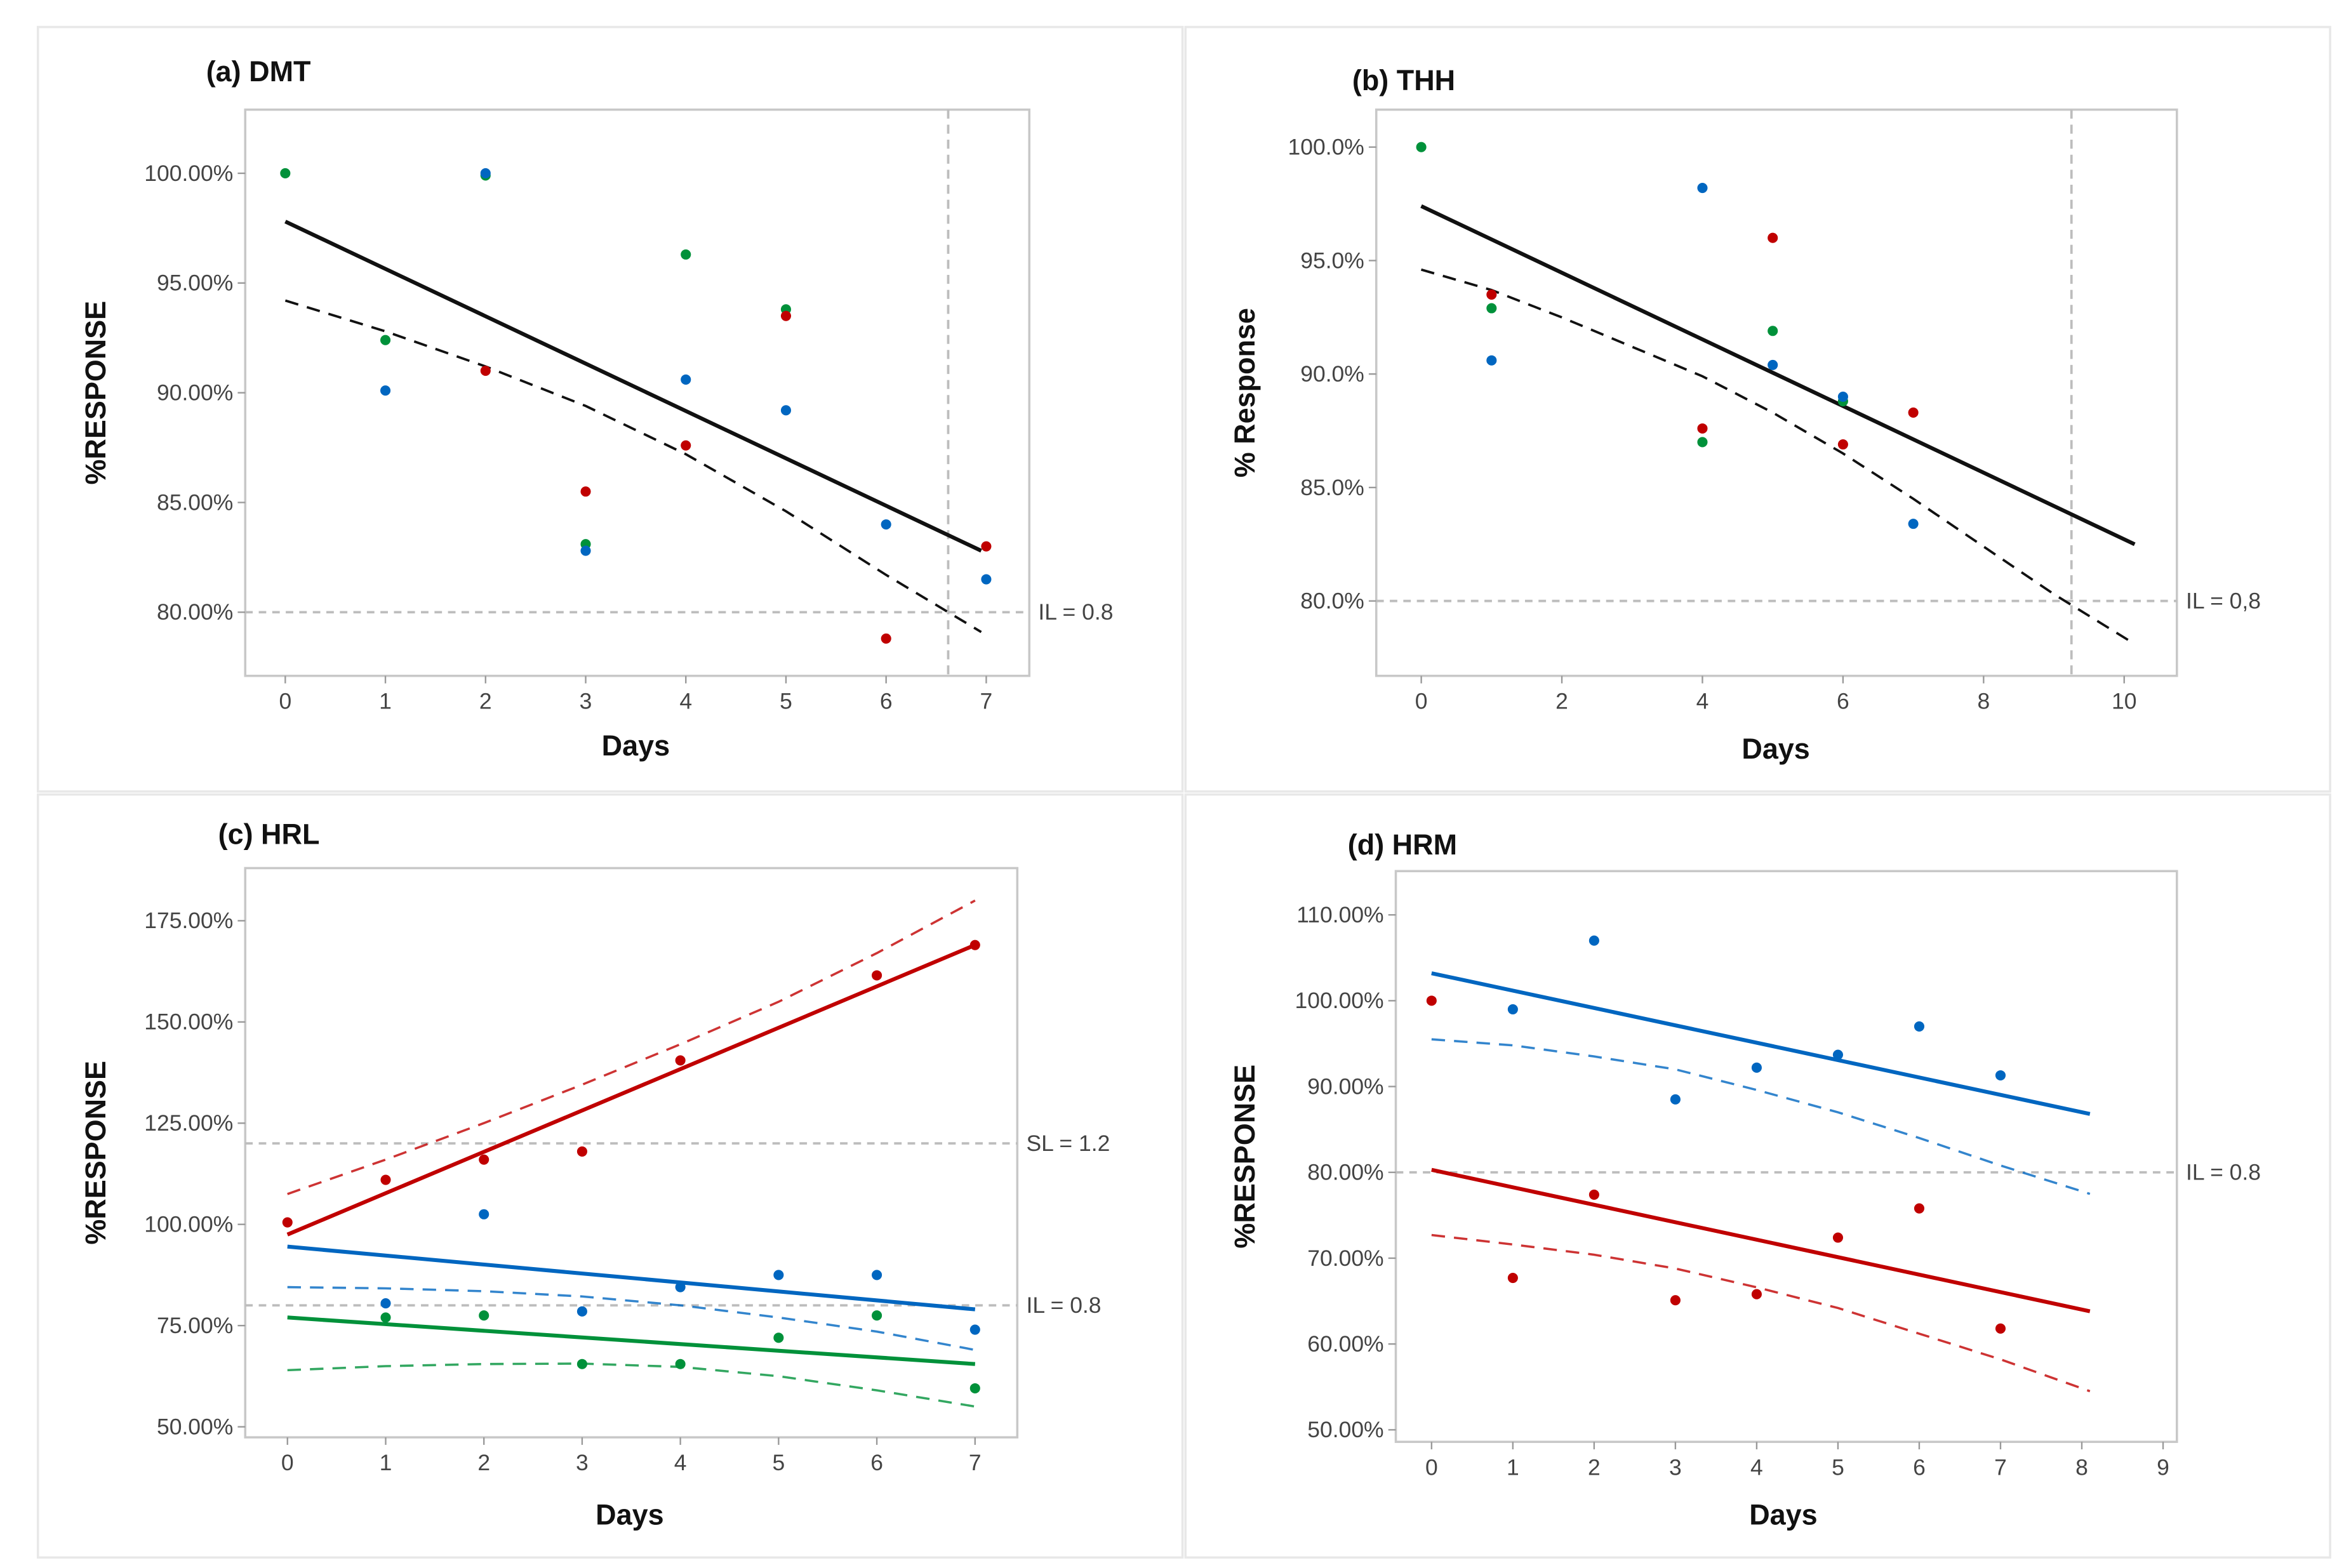 Image resolution: width=2344 pixels, height=1568 pixels. What do you see at coordinates (2124, 701) in the screenshot?
I see `x-tick-label: 10` at bounding box center [2124, 701].